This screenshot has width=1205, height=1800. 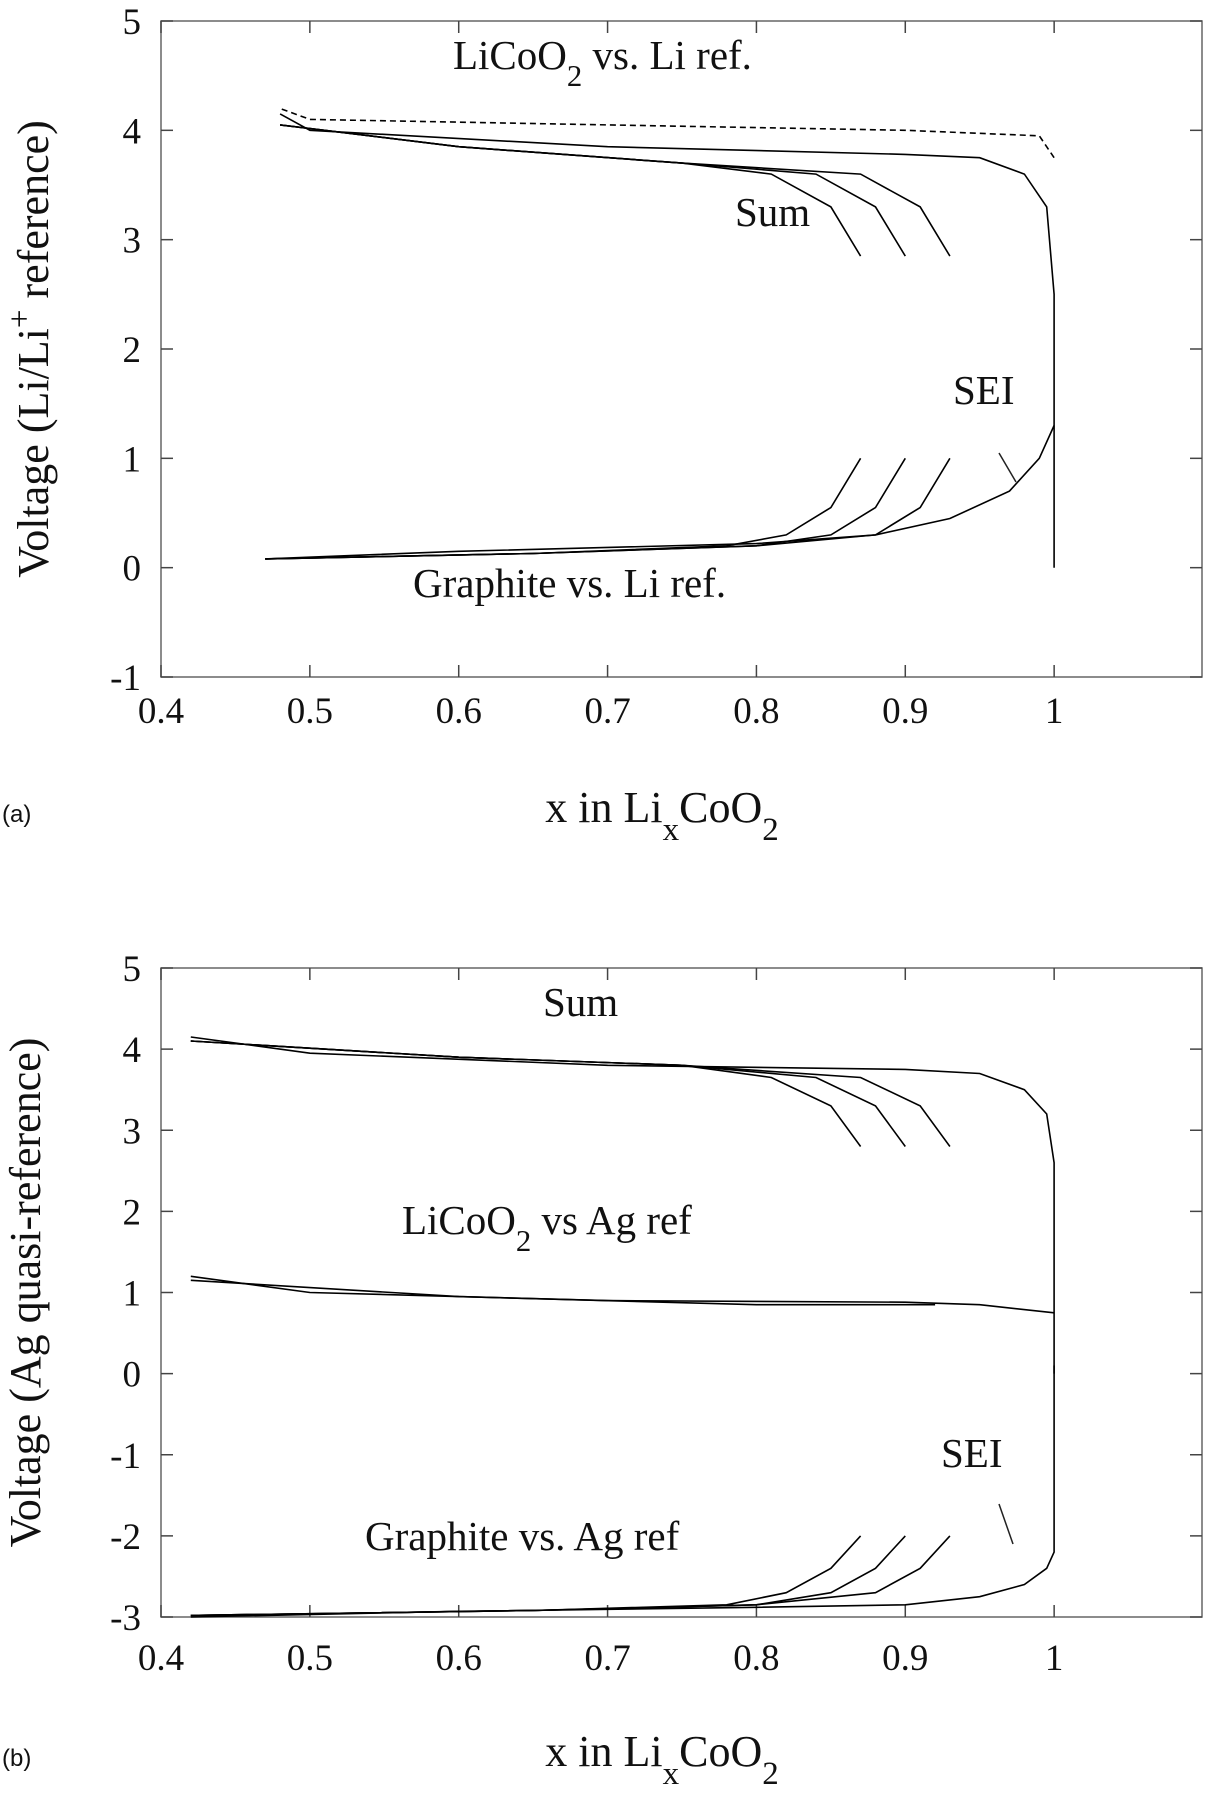 I want to click on text-part: Graphite vs. Li ref., so click(x=569, y=583).